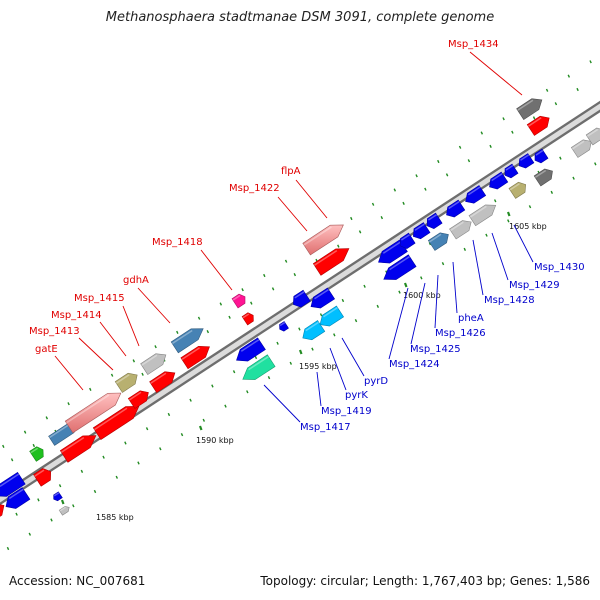 The height and width of the screenshot is (600, 600). I want to click on gene-pyrD, so click(332, 316).